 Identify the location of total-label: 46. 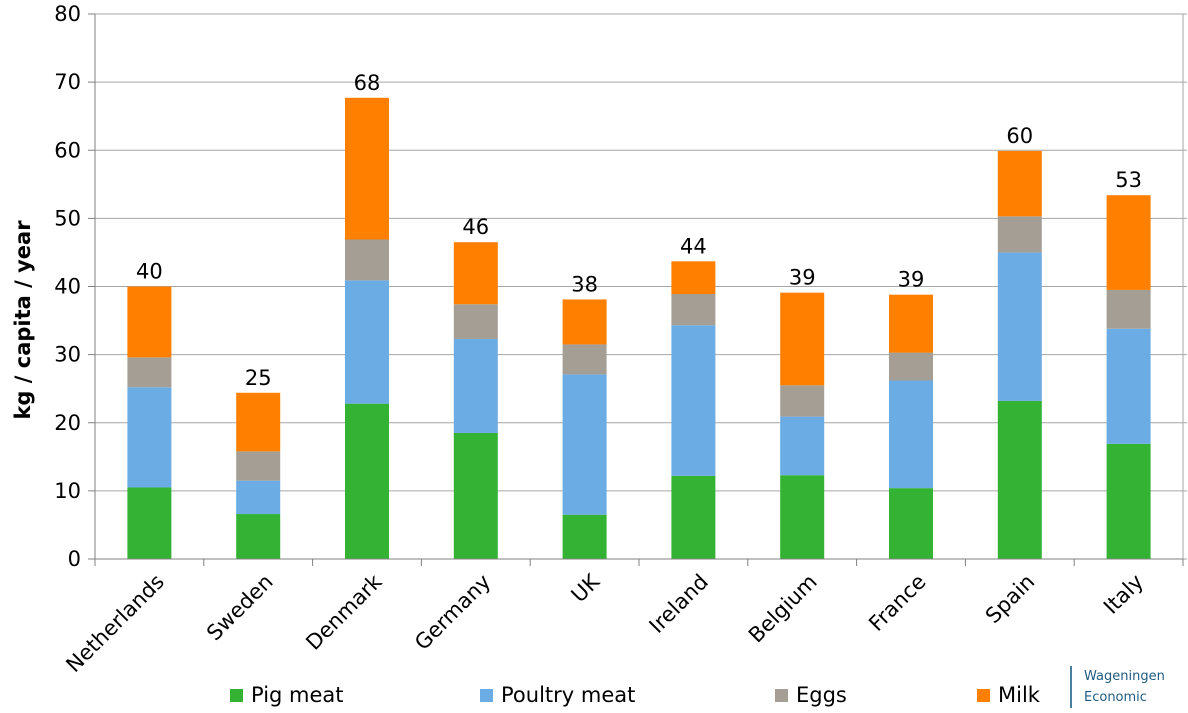
(475, 227).